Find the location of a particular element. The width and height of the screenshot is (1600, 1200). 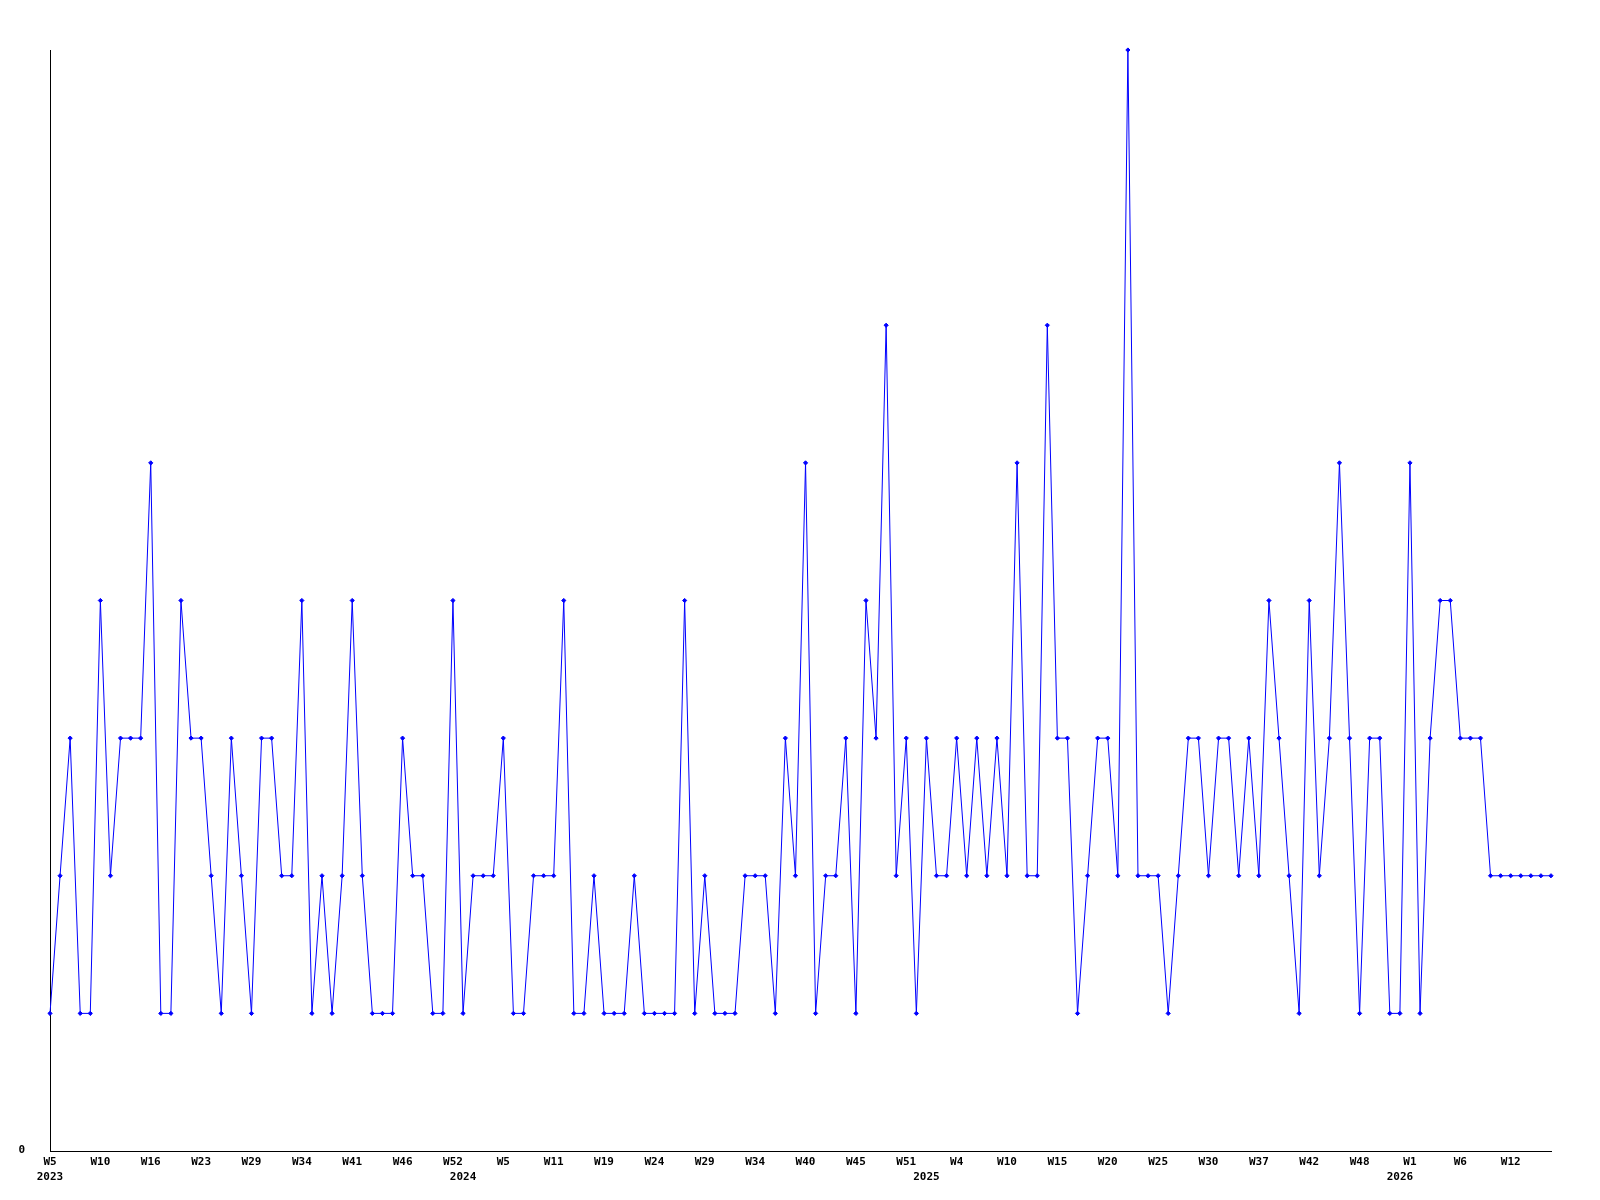

x-tick-label: W1 is located at coordinates (1410, 1162).